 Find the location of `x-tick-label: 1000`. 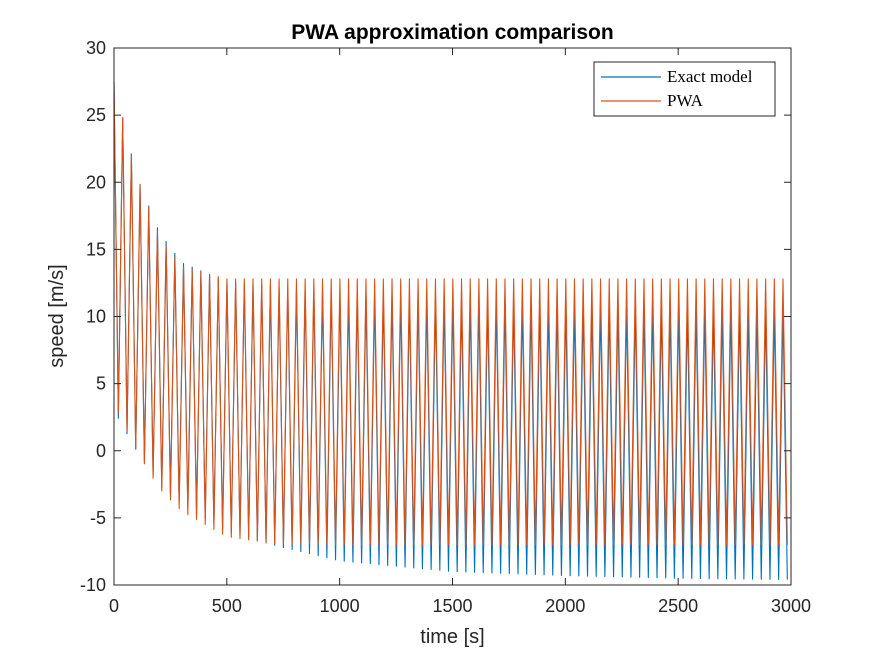

x-tick-label: 1000 is located at coordinates (340, 606).